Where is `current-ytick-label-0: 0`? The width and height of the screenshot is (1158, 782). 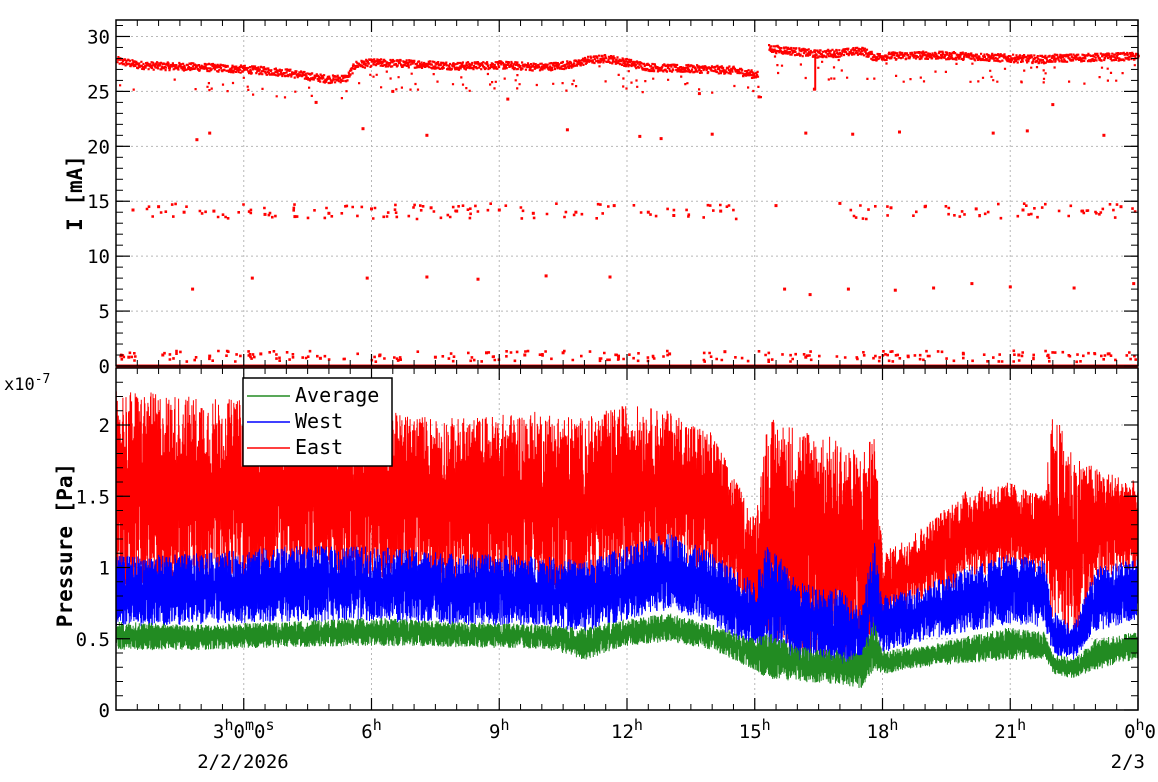
current-ytick-label-0: 0 is located at coordinates (104, 367).